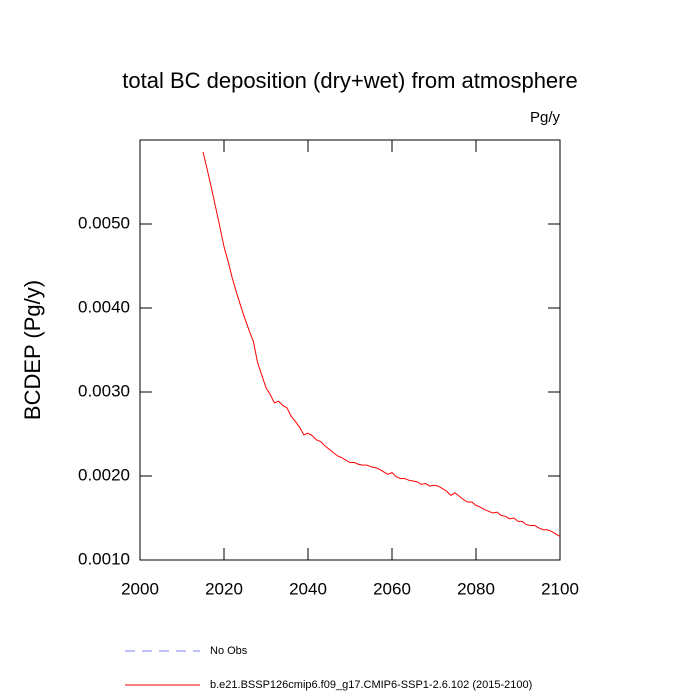  I want to click on x-tick-label: 2040, so click(308, 588).